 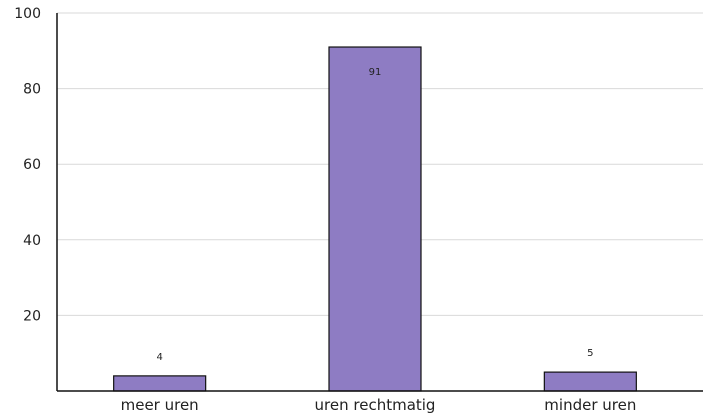 I want to click on bar-uren-rechtmatig, so click(x=375, y=219).